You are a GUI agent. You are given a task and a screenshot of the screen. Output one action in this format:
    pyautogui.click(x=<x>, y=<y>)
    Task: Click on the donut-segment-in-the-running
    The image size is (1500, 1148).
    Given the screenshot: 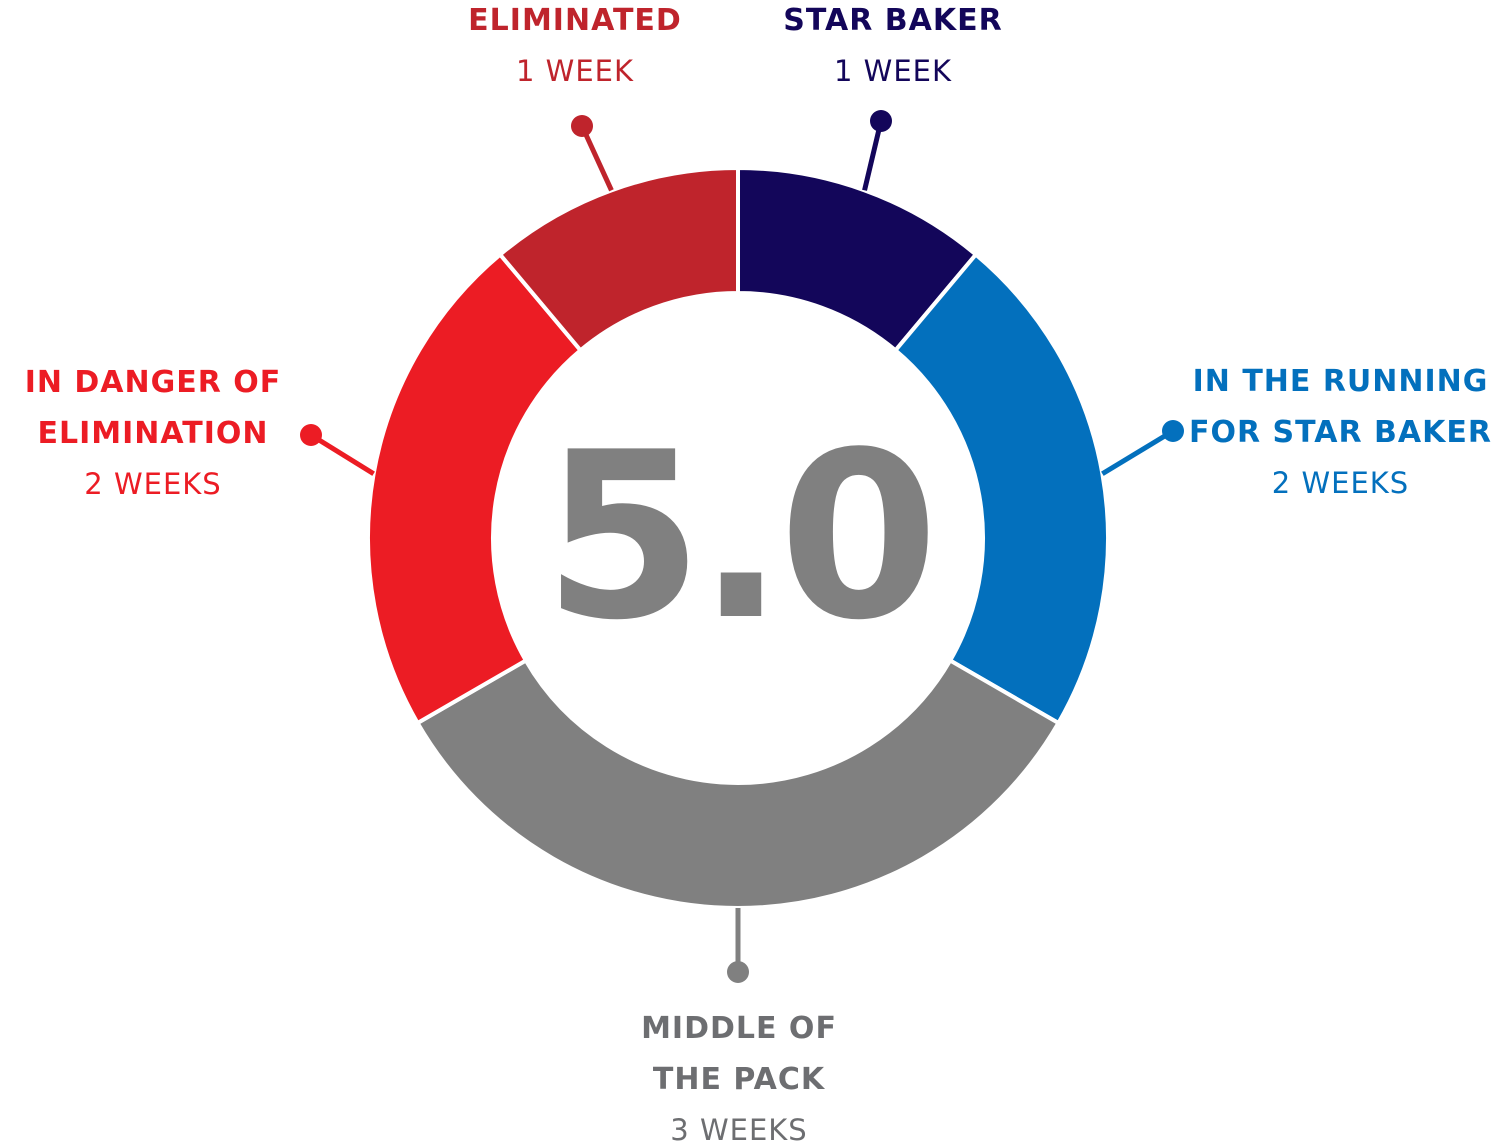 What is the action you would take?
    pyautogui.click(x=1001, y=488)
    